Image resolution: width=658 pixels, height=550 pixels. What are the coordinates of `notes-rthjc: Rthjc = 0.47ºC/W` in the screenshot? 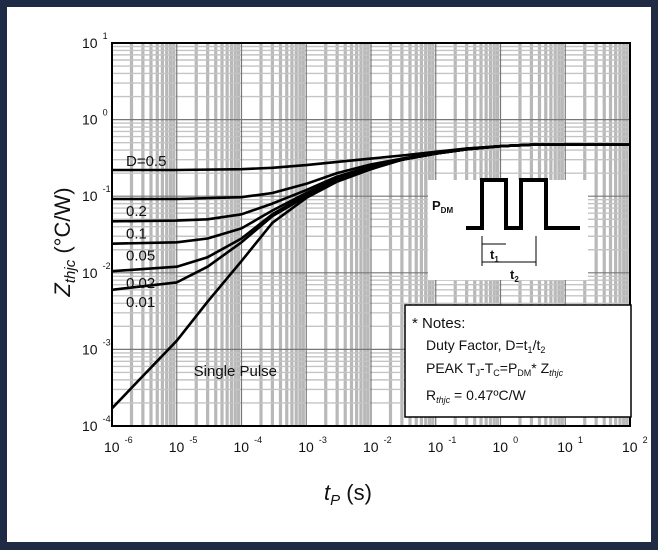 It's located at (476, 396).